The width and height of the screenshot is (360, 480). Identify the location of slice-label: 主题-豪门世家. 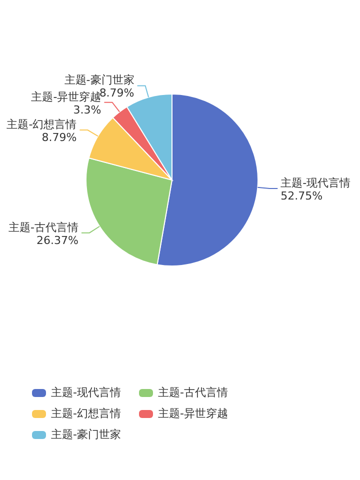
(99, 80).